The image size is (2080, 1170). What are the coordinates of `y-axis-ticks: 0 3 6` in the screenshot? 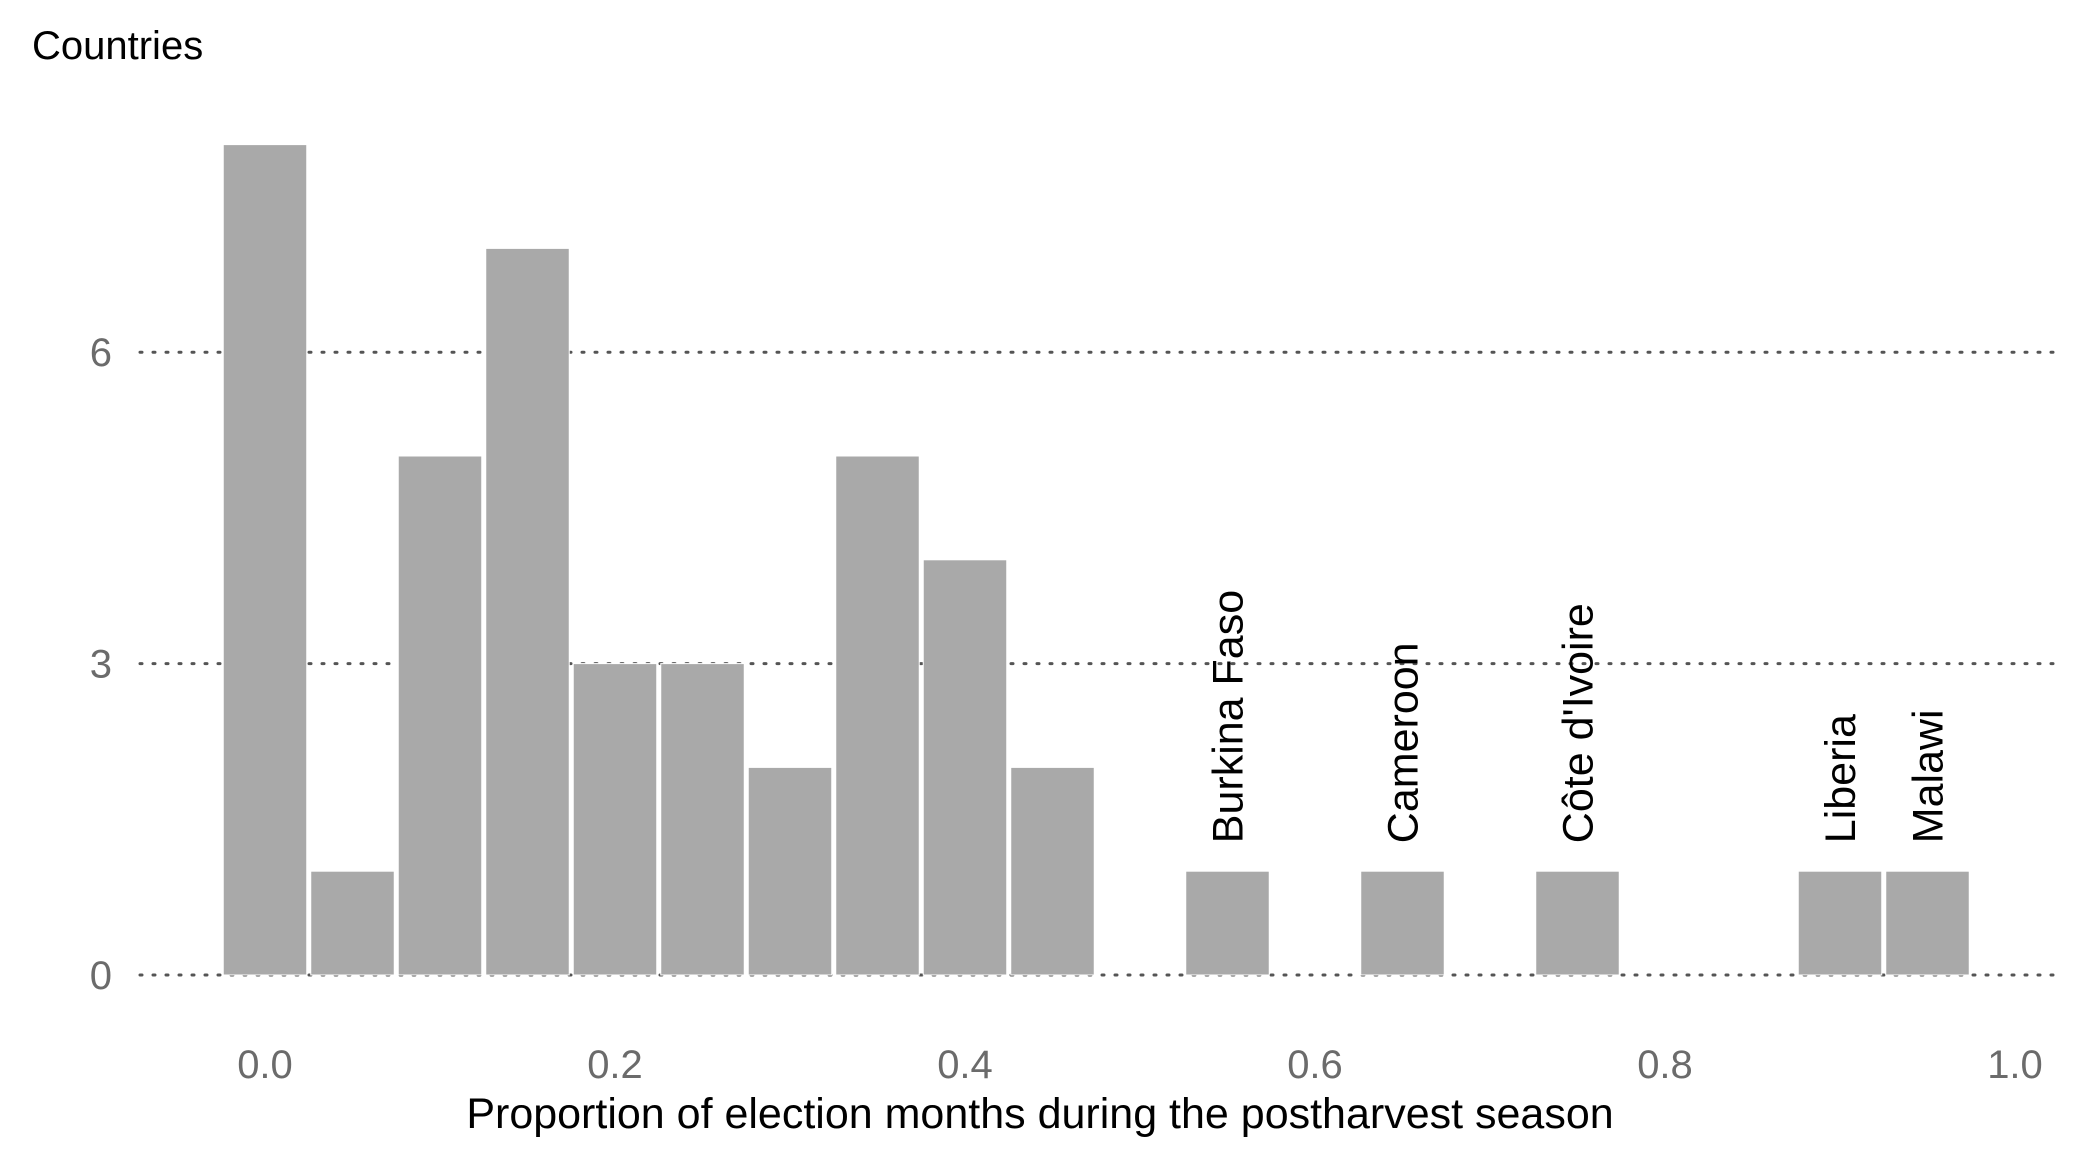 It's located at (101, 664).